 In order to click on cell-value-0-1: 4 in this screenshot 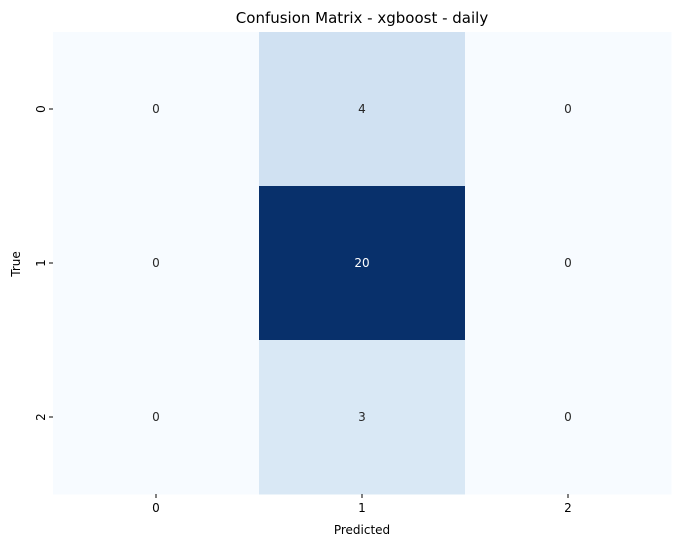, I will do `click(362, 109)`.